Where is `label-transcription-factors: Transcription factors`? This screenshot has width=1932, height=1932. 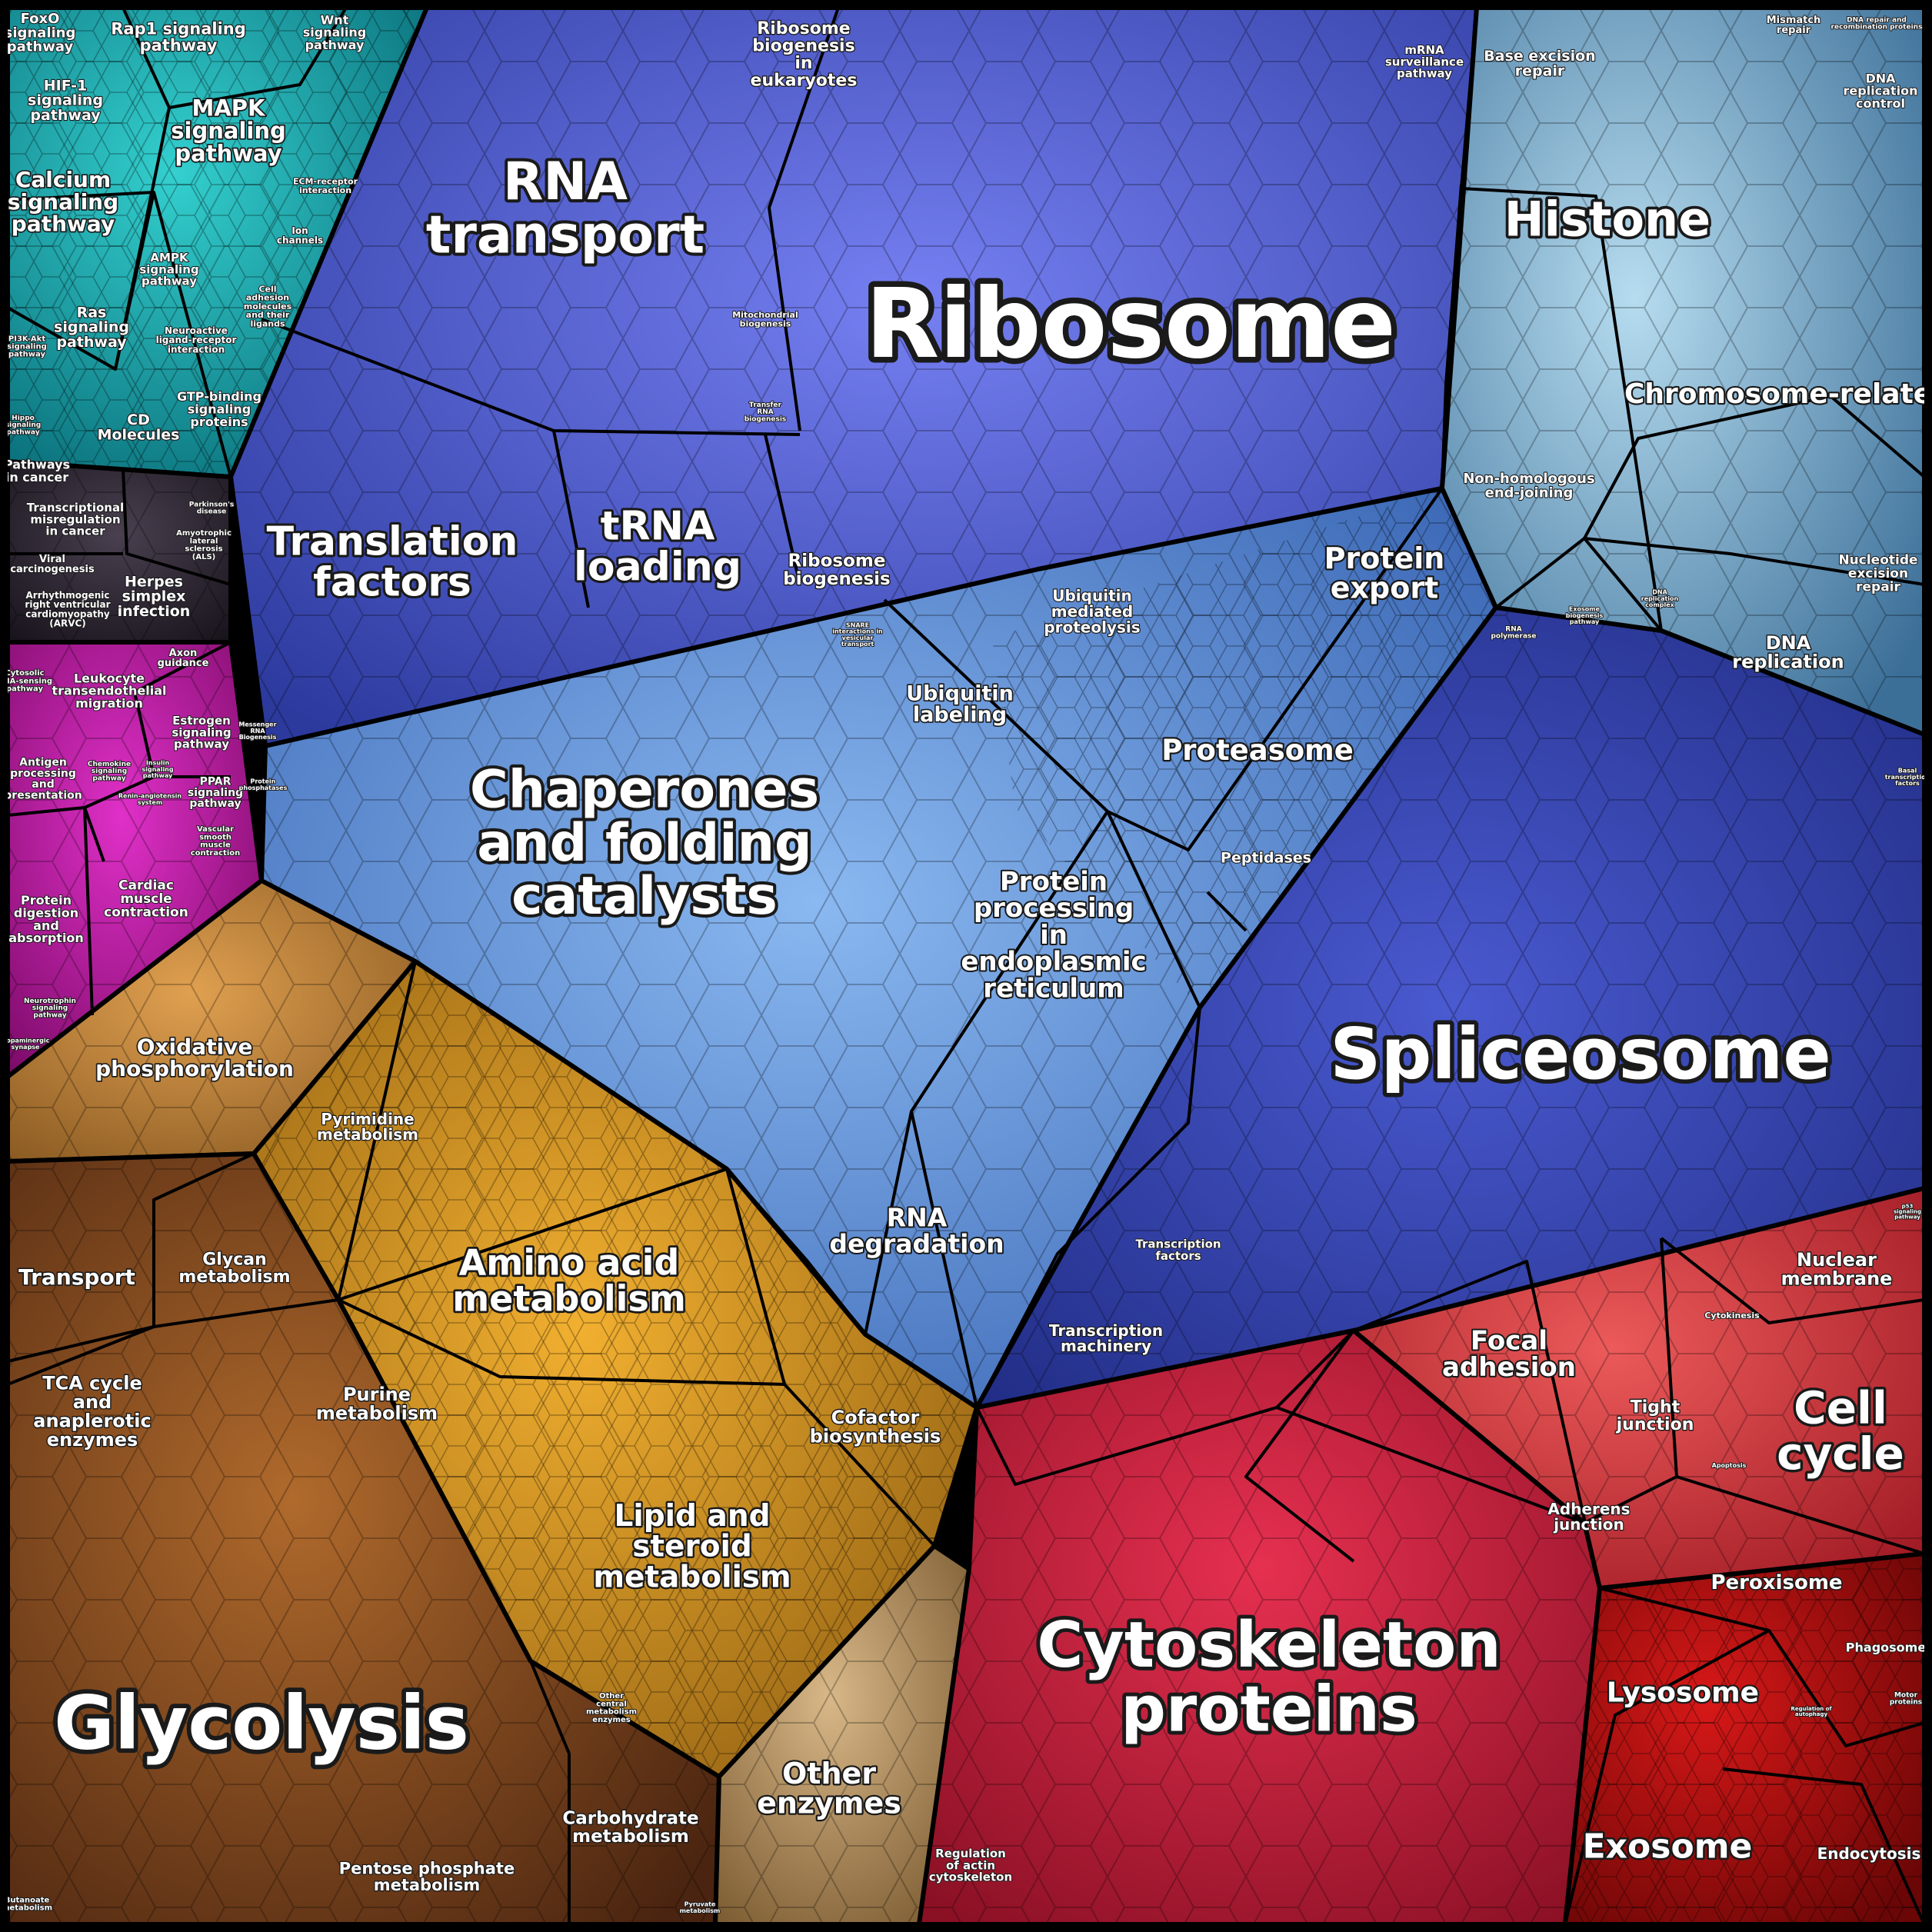 label-transcription-factors: Transcription factors is located at coordinates (1178, 1250).